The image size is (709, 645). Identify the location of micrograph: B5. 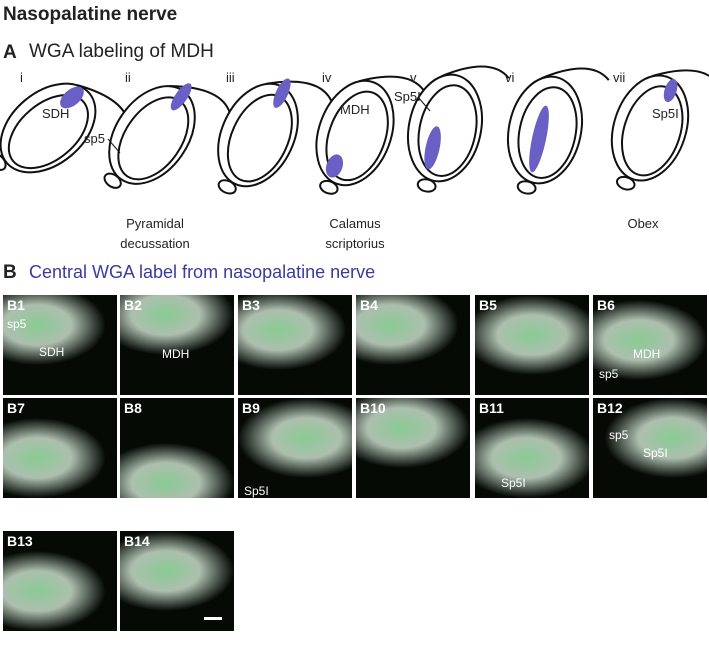
(532, 345).